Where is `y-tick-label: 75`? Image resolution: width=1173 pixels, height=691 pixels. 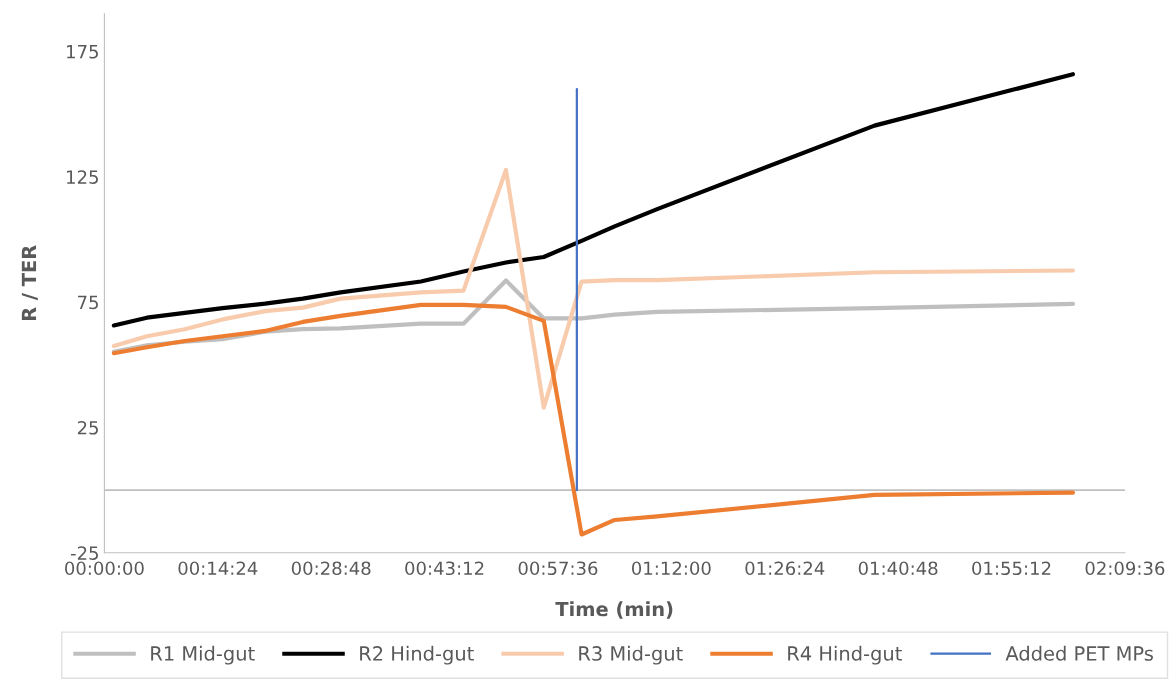 y-tick-label: 75 is located at coordinates (88, 302).